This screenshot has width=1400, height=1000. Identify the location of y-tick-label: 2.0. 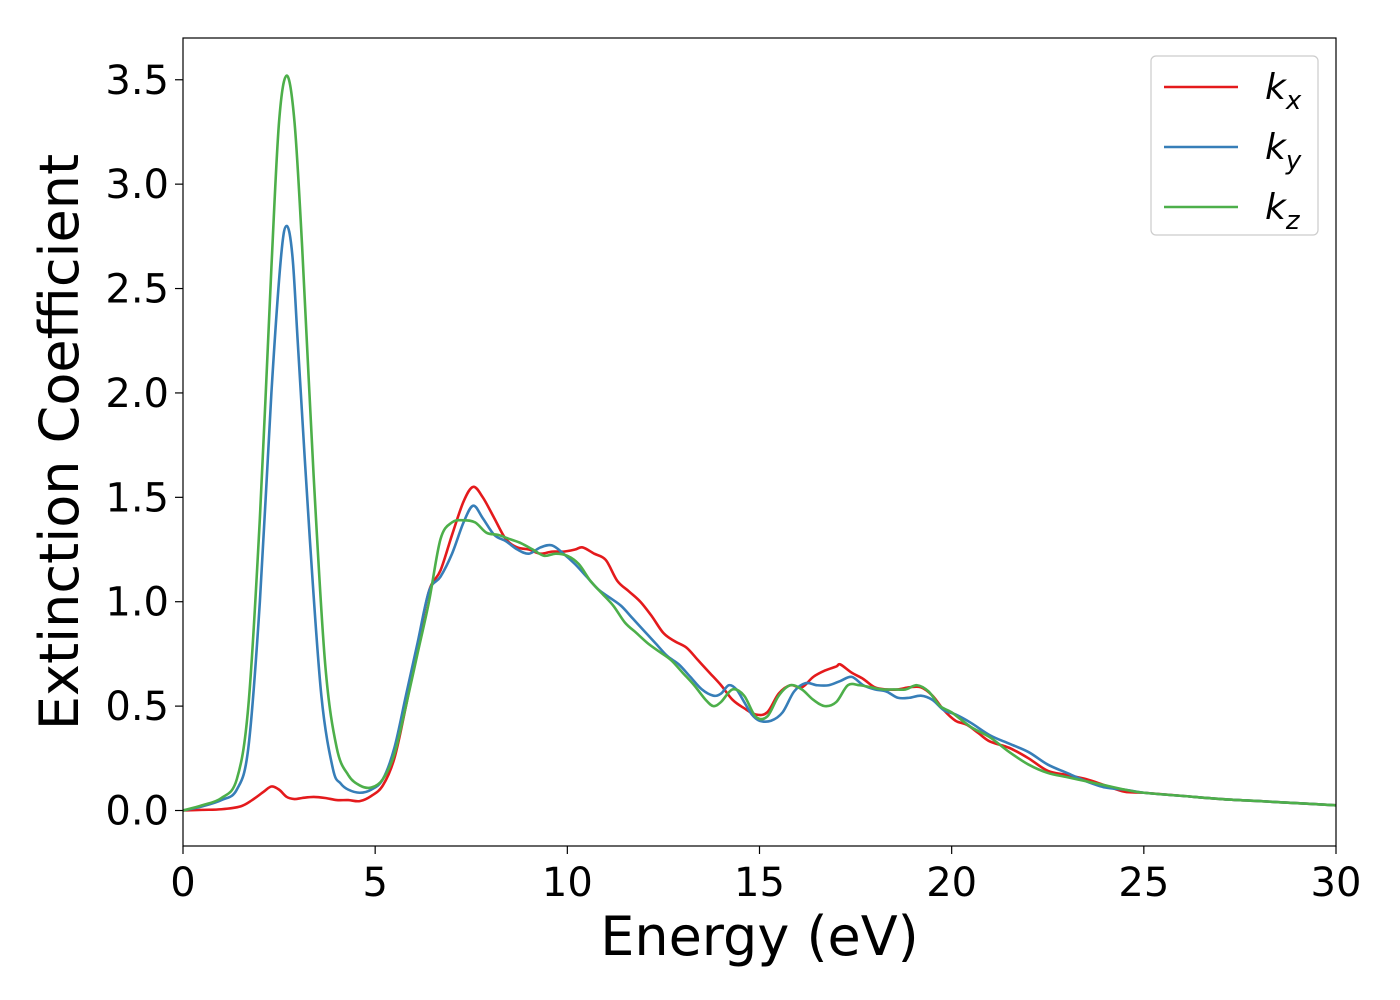
(137, 394).